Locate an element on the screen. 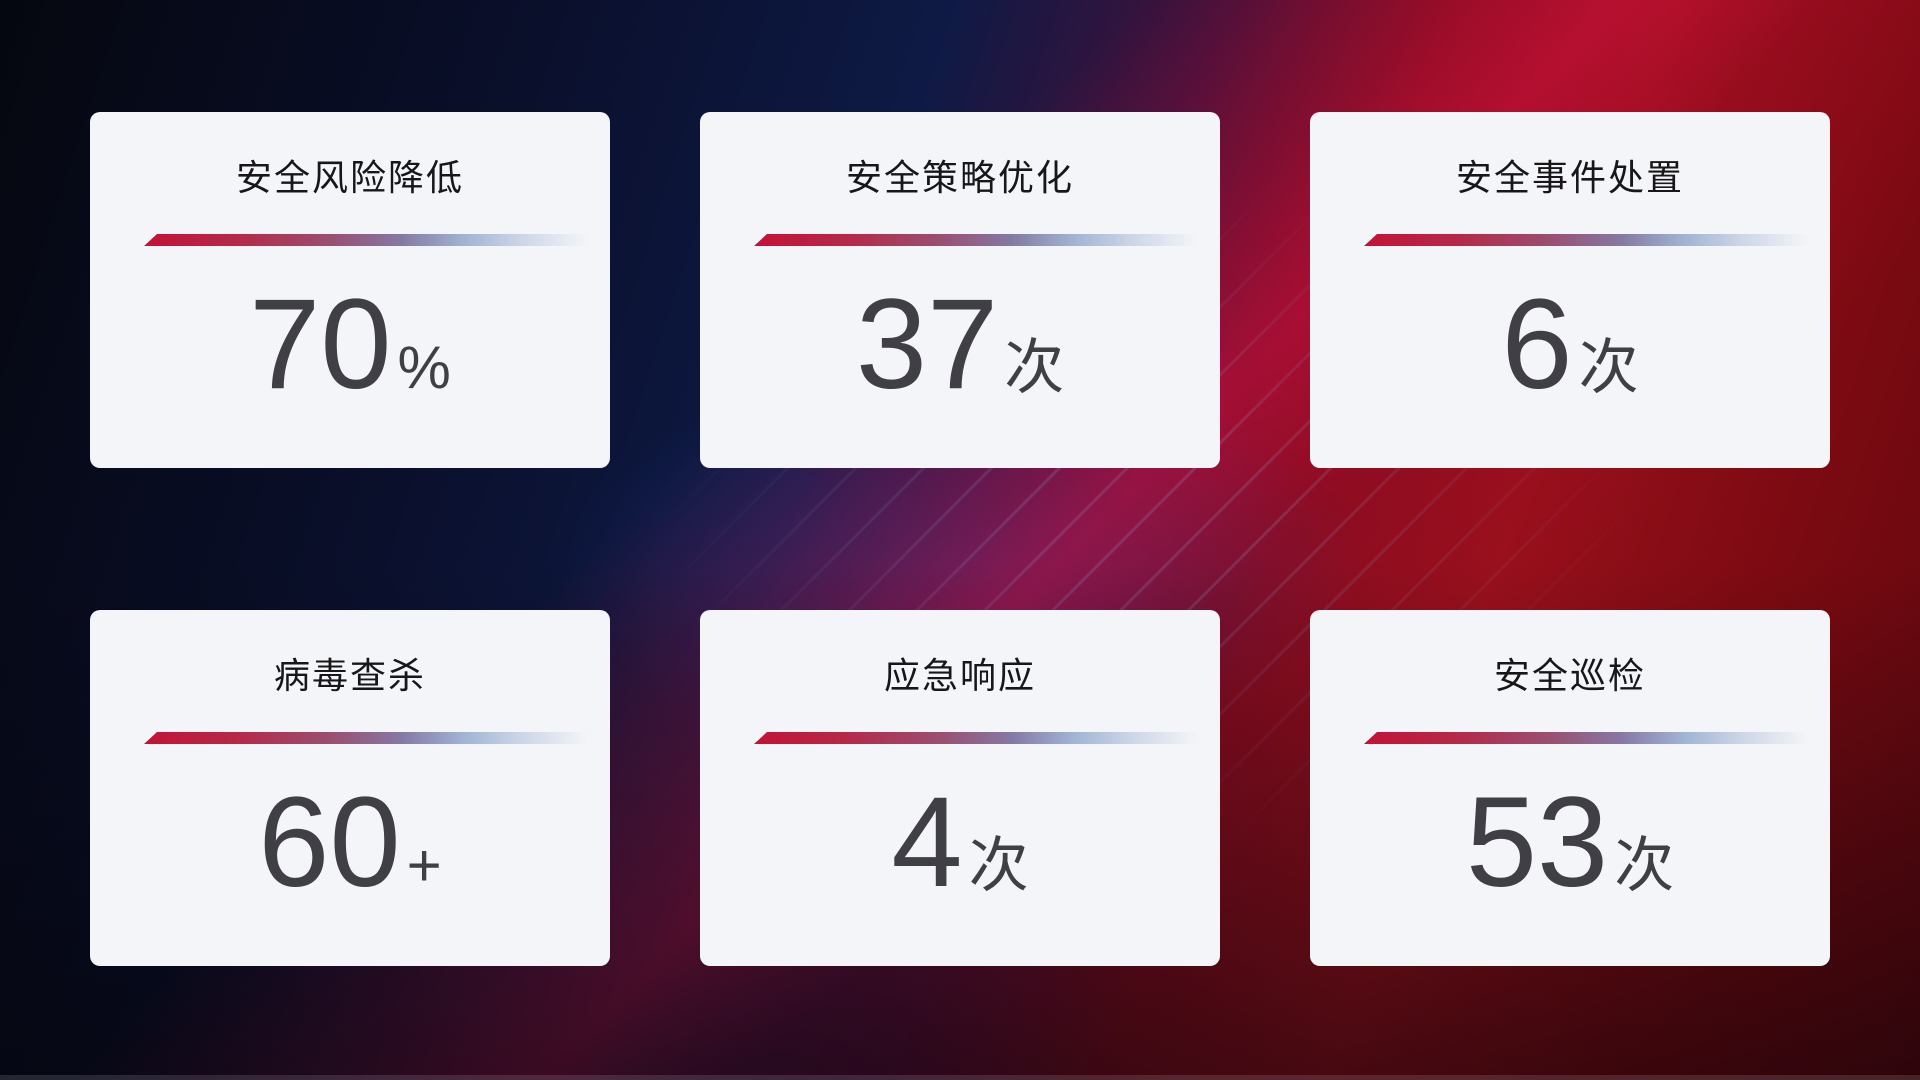 The image size is (1920, 1080). stat-card-value: 4 次 is located at coordinates (959, 843).